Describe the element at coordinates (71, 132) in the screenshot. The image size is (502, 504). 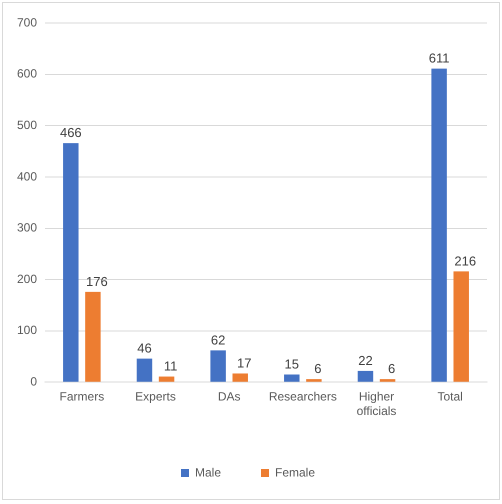
I see `data-label: 466` at that location.